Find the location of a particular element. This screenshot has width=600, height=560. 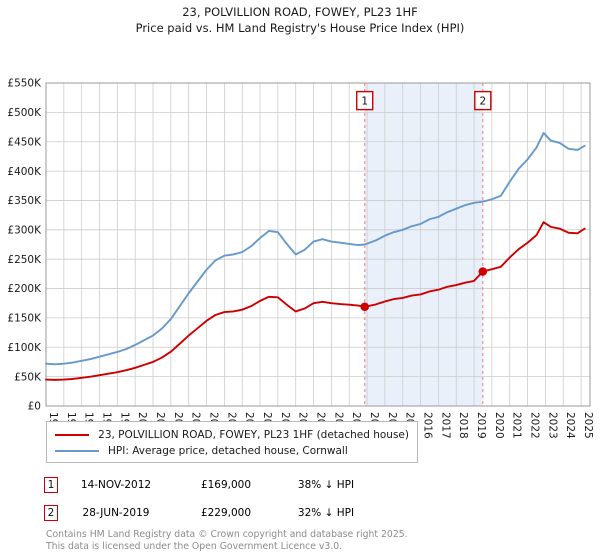

page-title: 23, POLVILLION ROAD, FOWEY, PL23 1HF is located at coordinates (300, 12).